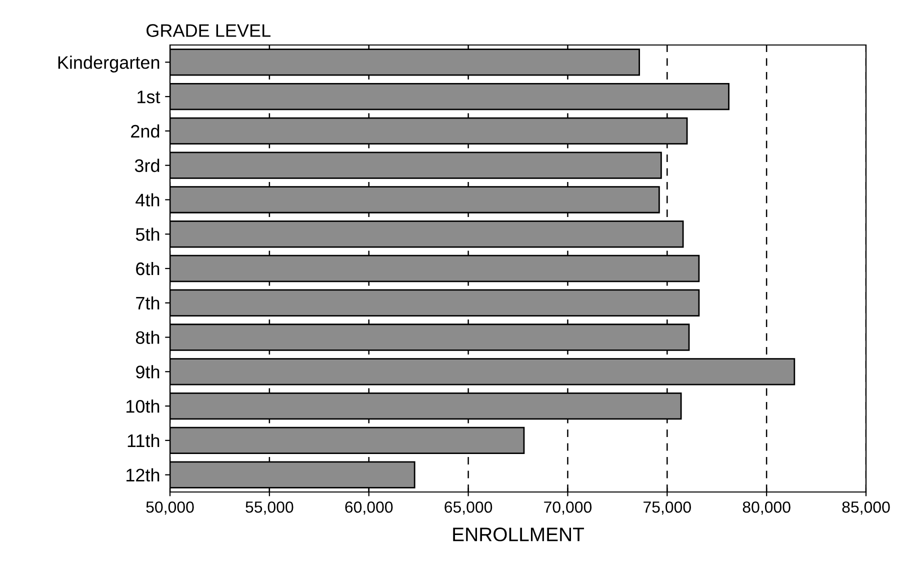  I want to click on y-tick-label: 8th, so click(148, 337).